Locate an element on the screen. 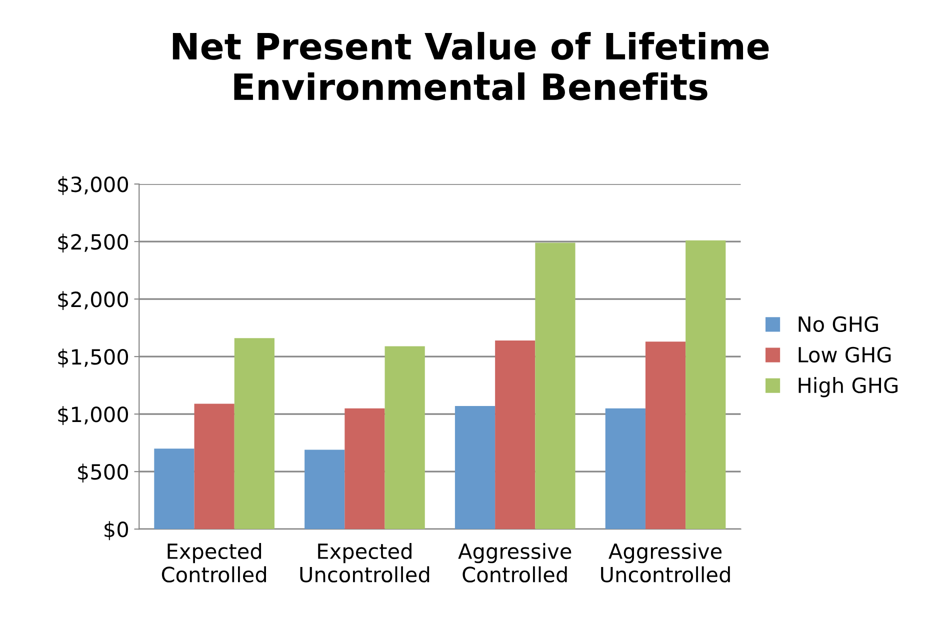  y-tick-label: $500 is located at coordinates (103, 473).